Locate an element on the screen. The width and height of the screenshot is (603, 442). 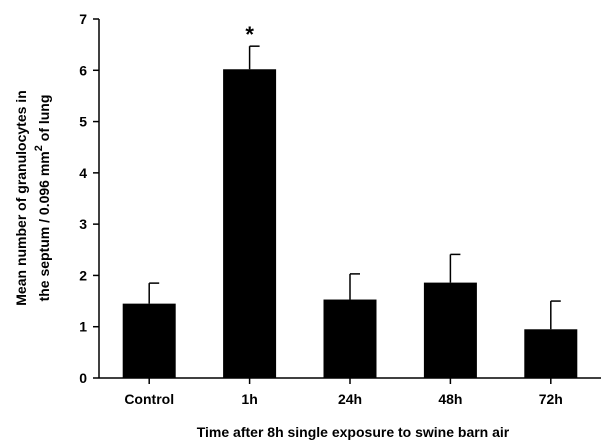
y-tick-label: 4 is located at coordinates (83, 173).